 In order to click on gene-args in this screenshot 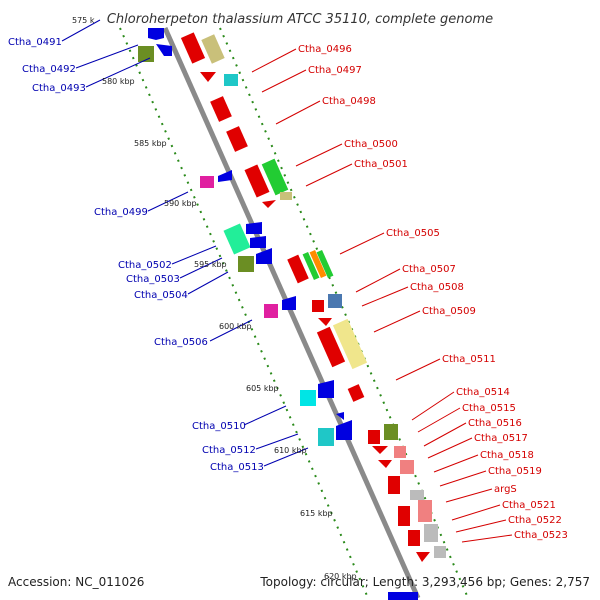, I will do `click(417, 495)`.